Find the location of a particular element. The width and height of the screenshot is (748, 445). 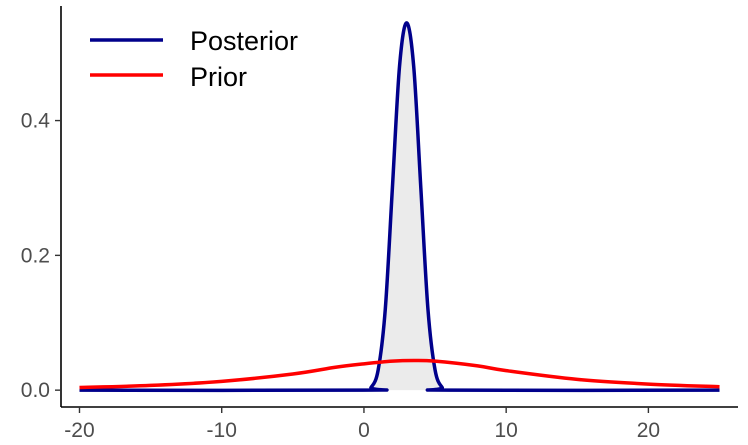

x-axis-ticks: -20 -10 0 10 20 is located at coordinates (362, 424).